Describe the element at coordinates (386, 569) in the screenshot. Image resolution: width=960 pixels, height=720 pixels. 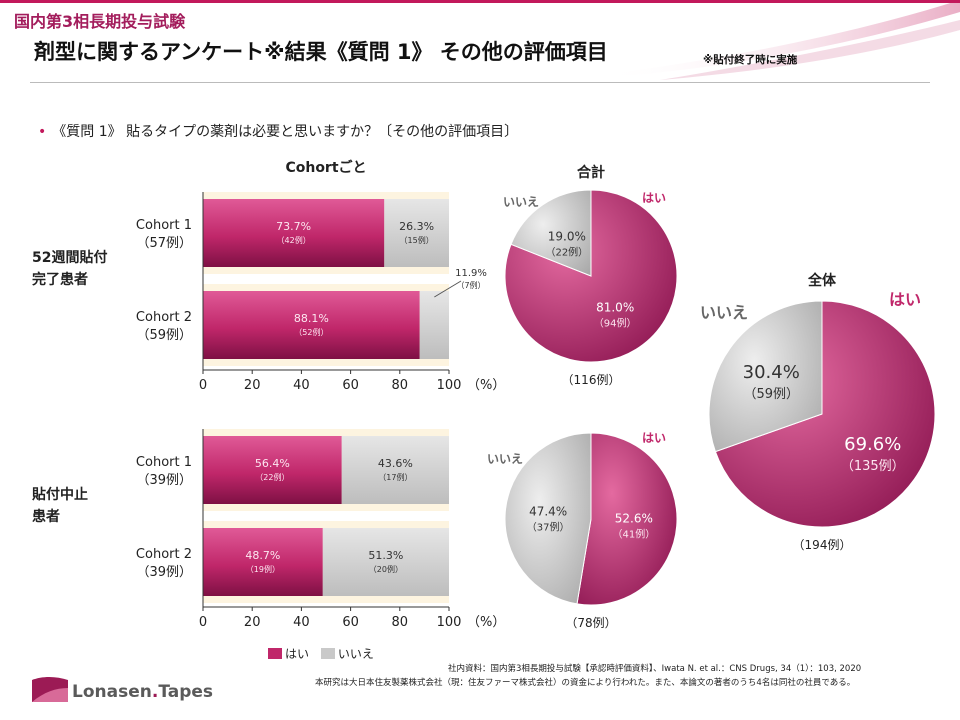
I see `bar-no-count: （20例）` at that location.